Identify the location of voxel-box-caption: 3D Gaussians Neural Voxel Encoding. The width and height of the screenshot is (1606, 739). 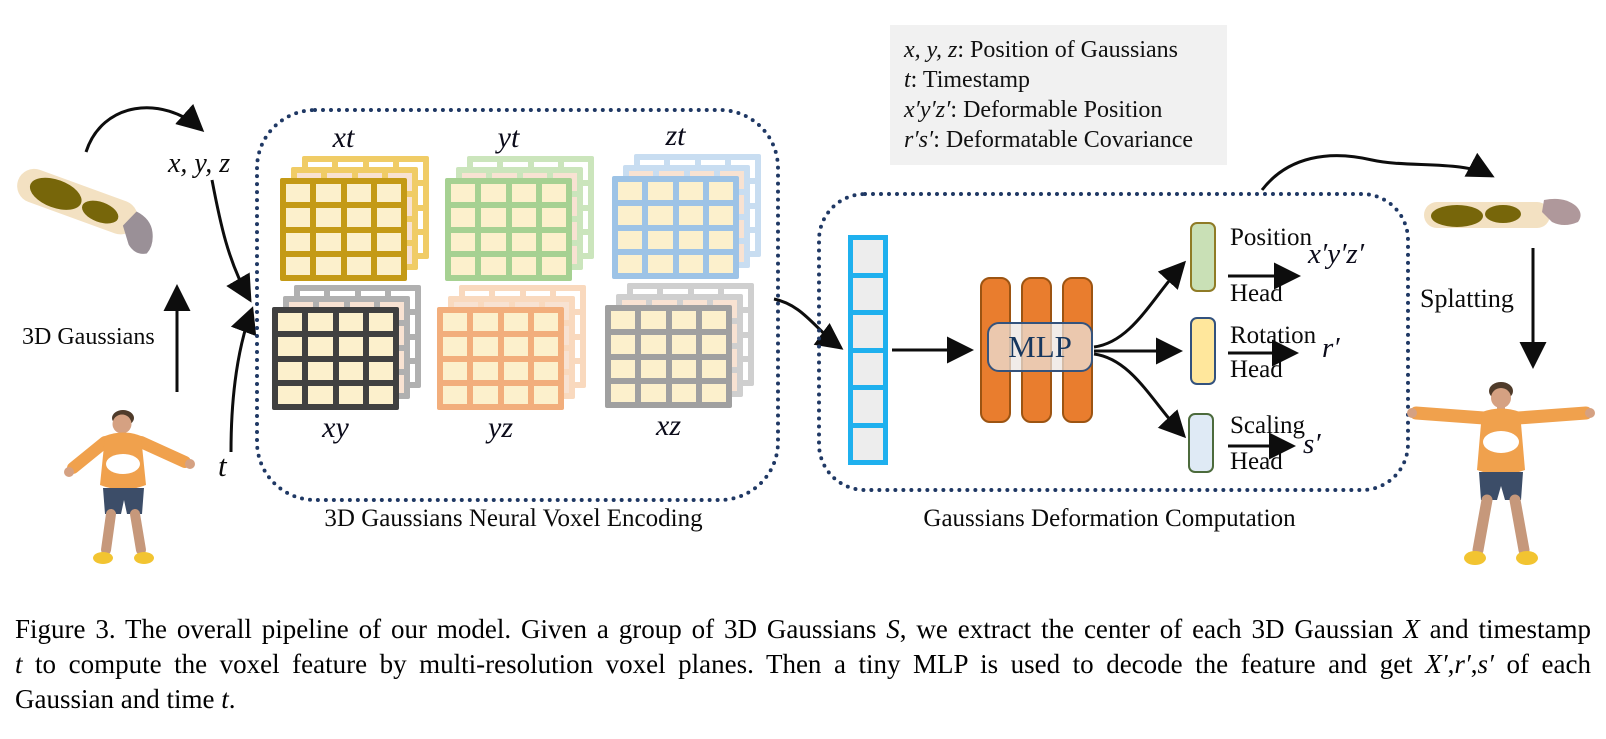
(513, 518).